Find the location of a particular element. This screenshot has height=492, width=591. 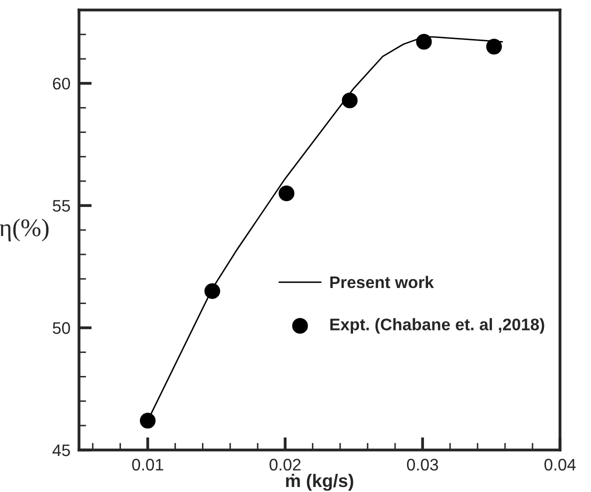

x-tick-label: 0.04 is located at coordinates (560, 464).